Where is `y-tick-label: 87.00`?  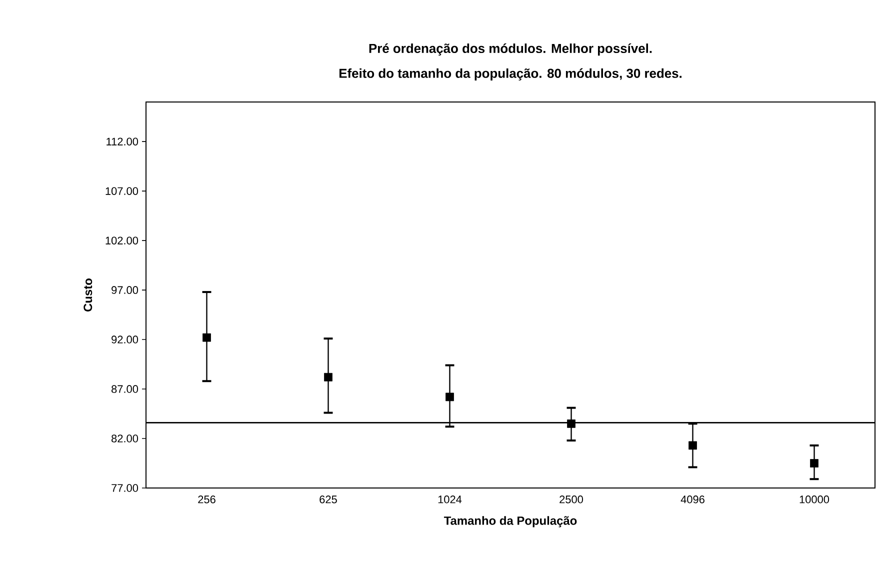 y-tick-label: 87.00 is located at coordinates (125, 389).